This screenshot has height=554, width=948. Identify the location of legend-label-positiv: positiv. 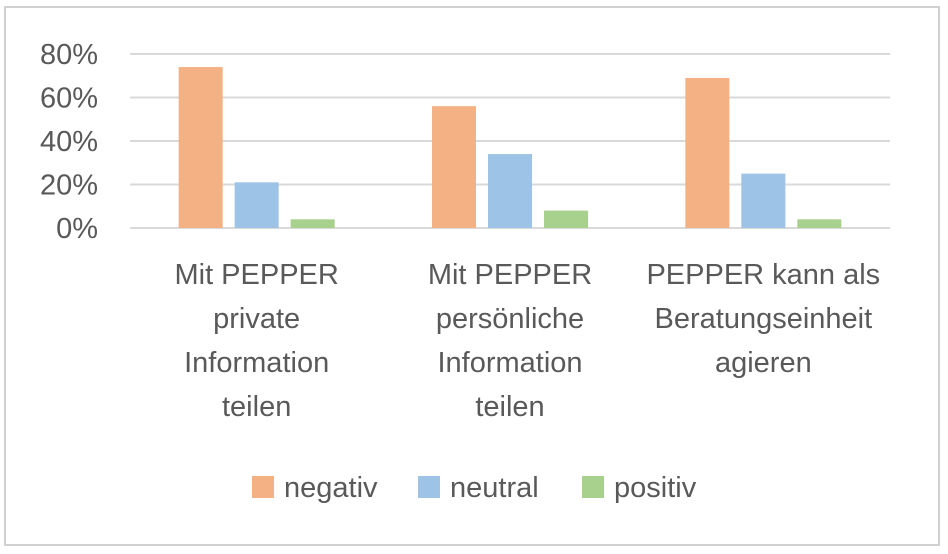
(655, 488).